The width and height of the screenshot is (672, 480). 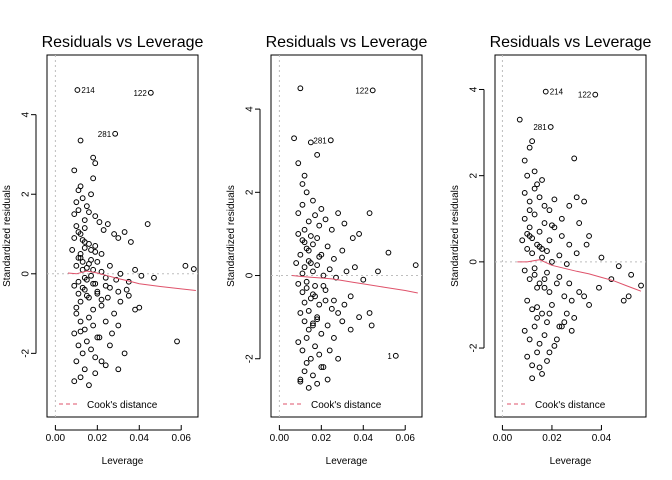 I want to click on smooth-trend-line, so click(x=131, y=280).